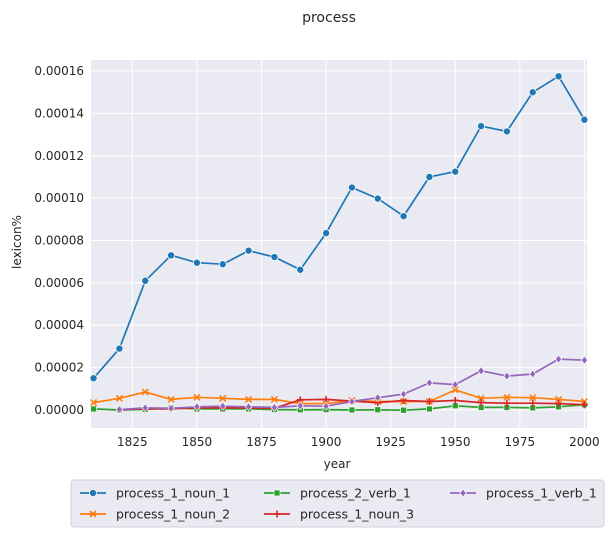  I want to click on x-tick-labels: 1825 1850 1875 1900 1925 1950 1975 2000, so click(358, 442).